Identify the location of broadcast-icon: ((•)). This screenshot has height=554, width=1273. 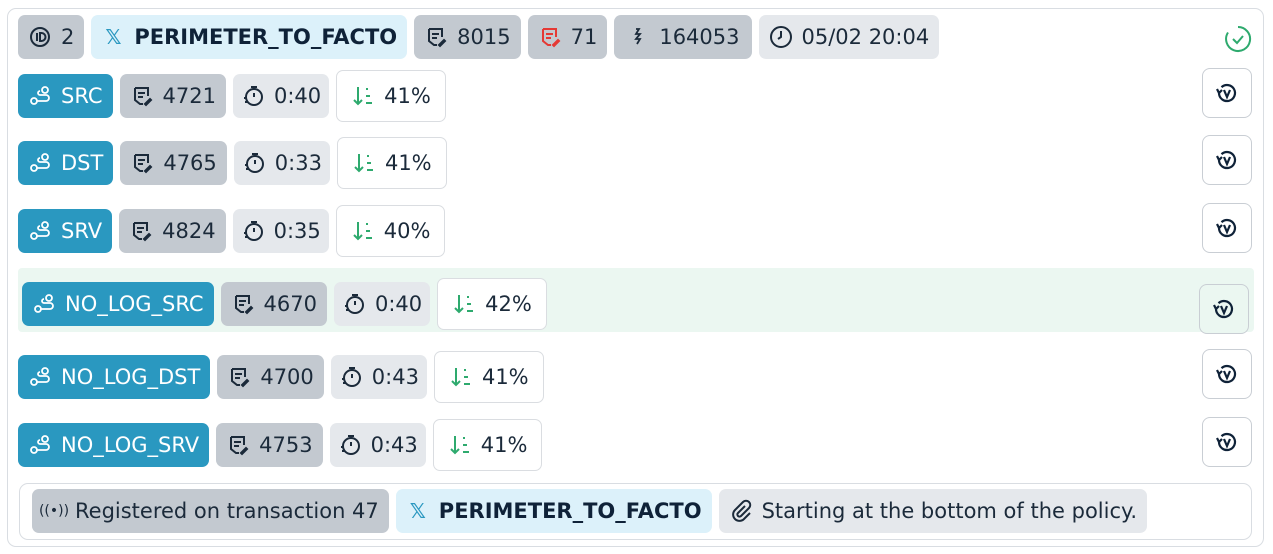
(54, 511).